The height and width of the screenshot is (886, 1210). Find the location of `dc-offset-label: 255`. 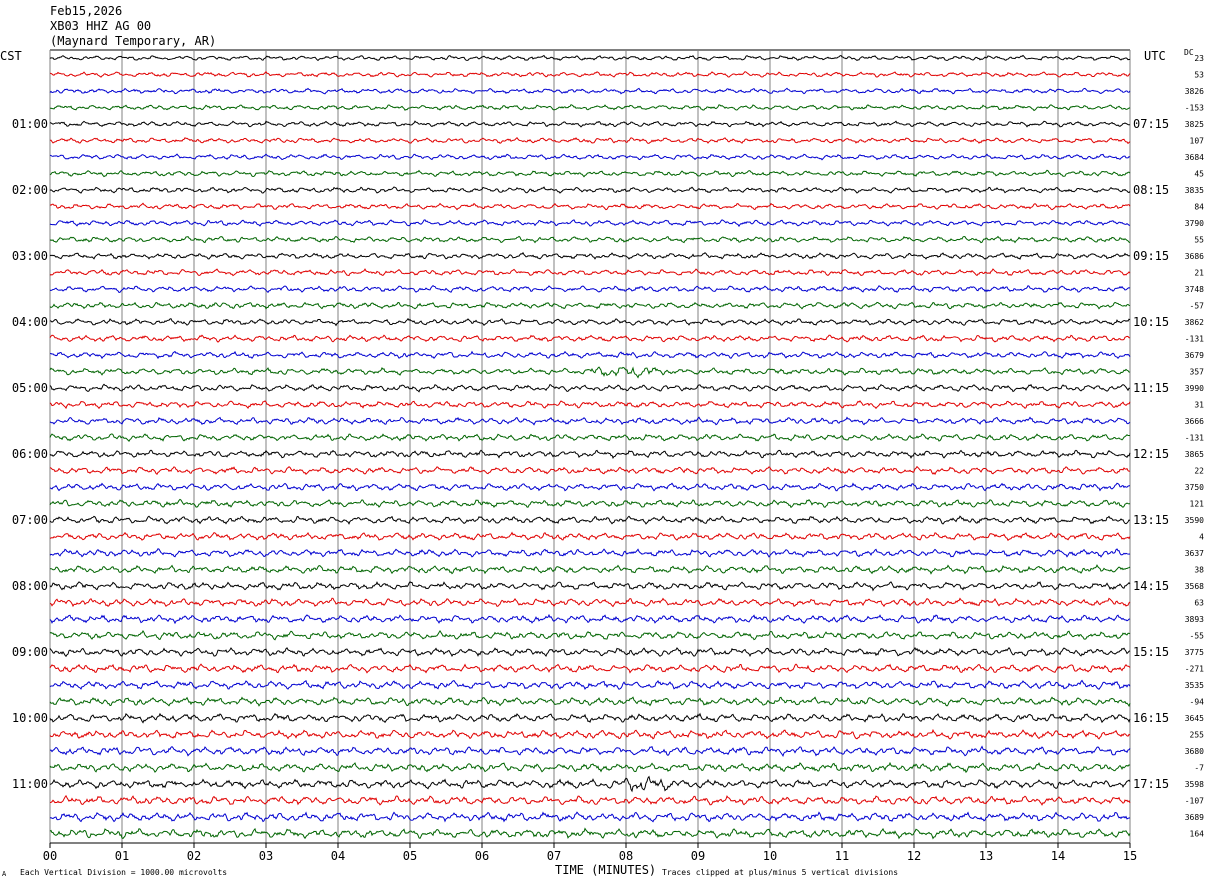

dc-offset-label: 255 is located at coordinates (1197, 735).